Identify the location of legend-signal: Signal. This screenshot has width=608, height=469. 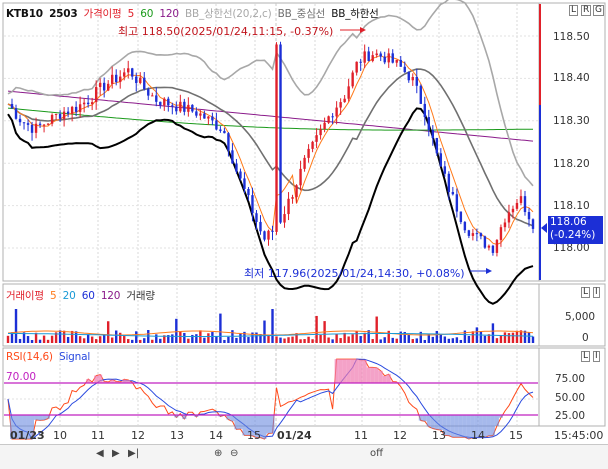
(74, 357).